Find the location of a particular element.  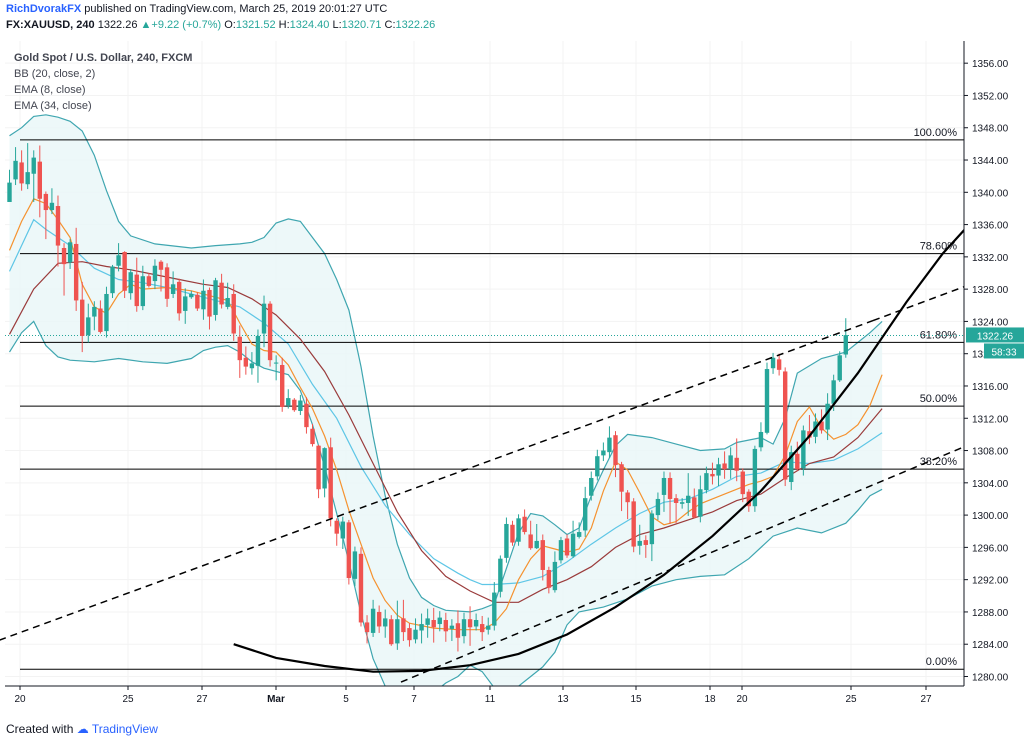

legend-bb: BB (20, close, 2) is located at coordinates (55, 74).